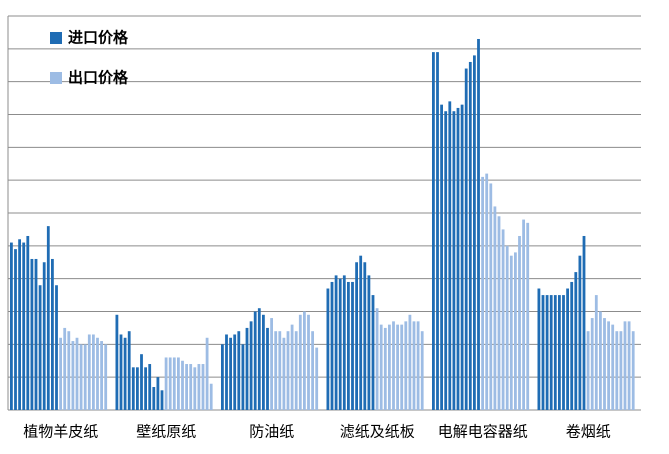 The height and width of the screenshot is (454, 669). What do you see at coordinates (98, 78) in the screenshot?
I see `legend-label: 出口价格` at bounding box center [98, 78].